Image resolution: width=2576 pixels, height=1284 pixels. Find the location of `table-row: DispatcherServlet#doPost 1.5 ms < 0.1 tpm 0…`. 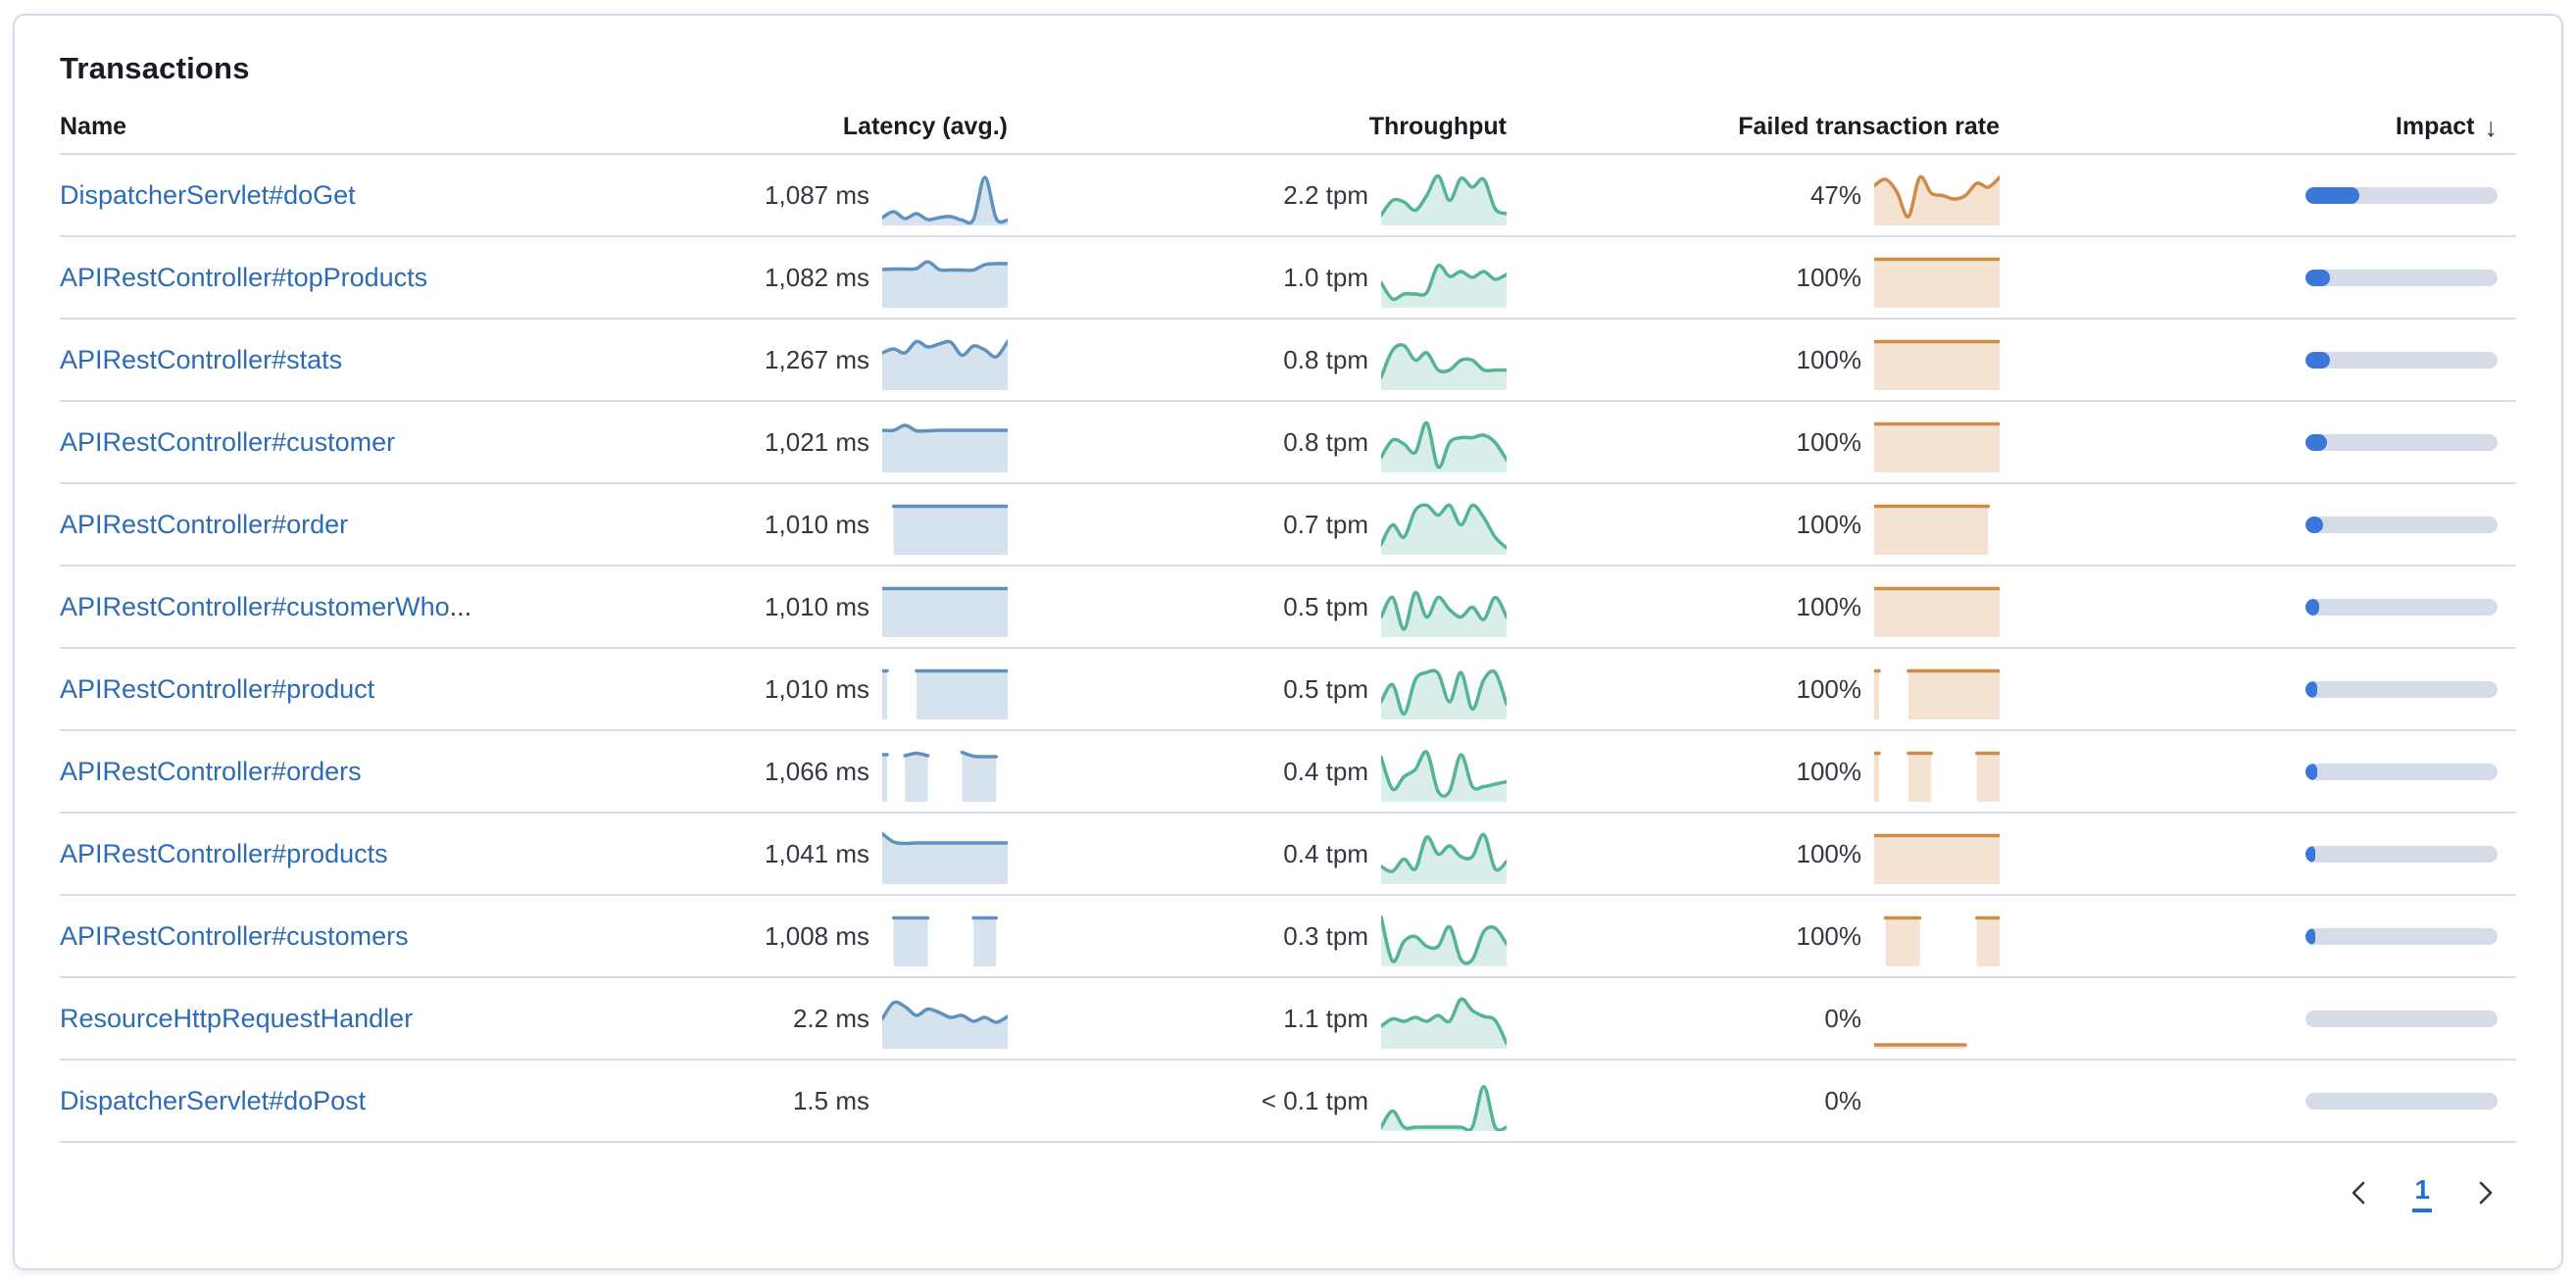

table-row: DispatcherServlet#doPost 1.5 ms < 0.1 tpm 0… is located at coordinates (1288, 1102).